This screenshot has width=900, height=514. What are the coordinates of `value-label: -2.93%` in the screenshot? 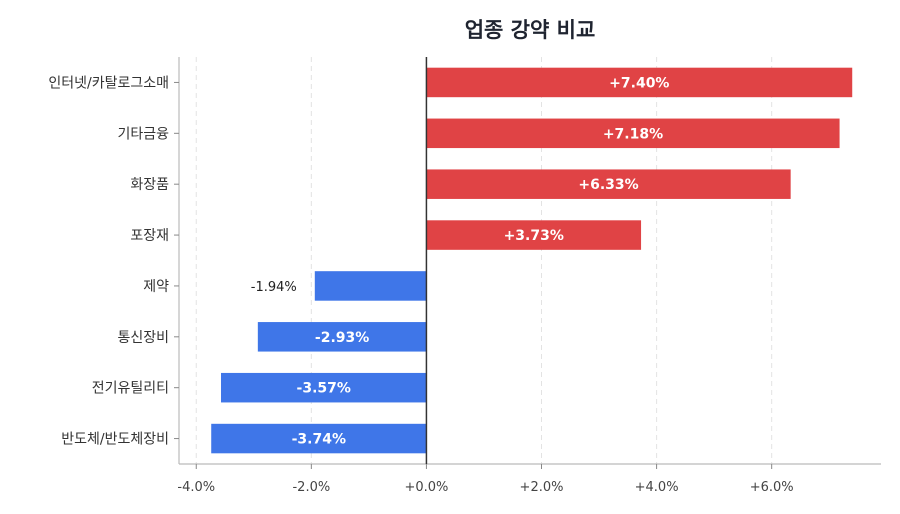 It's located at (342, 338).